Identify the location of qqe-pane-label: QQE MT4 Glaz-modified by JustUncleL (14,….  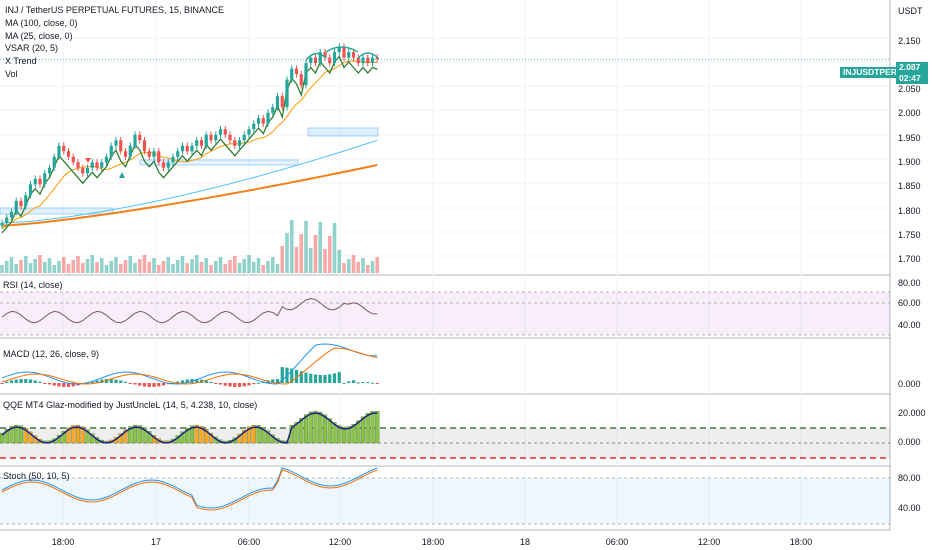
(130, 405).